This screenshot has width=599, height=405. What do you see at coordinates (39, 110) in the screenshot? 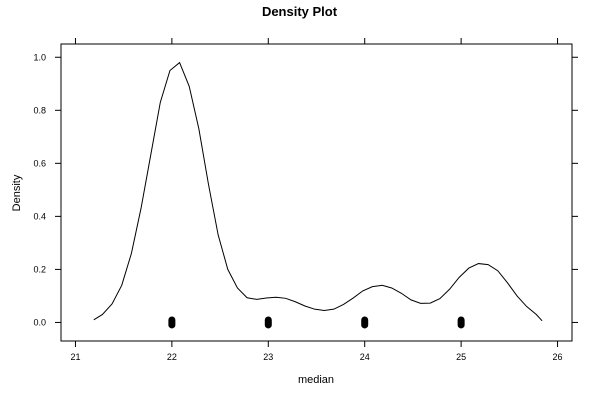
I see `y-tick-label: 0.8` at bounding box center [39, 110].